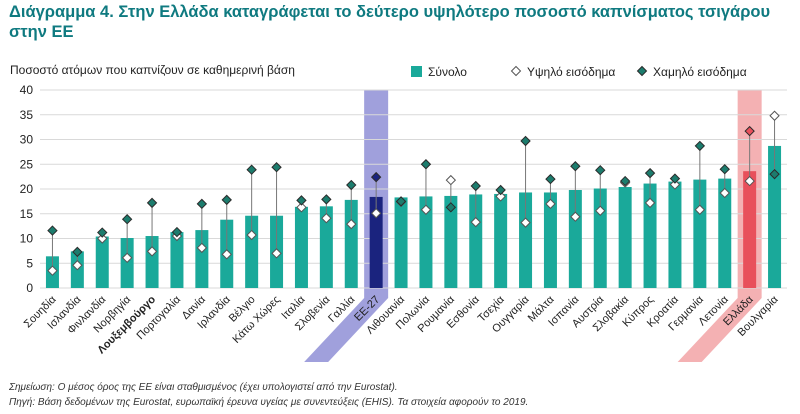 The width and height of the screenshot is (800, 414). What do you see at coordinates (29, 263) in the screenshot?
I see `y-tick-label: 5` at bounding box center [29, 263].